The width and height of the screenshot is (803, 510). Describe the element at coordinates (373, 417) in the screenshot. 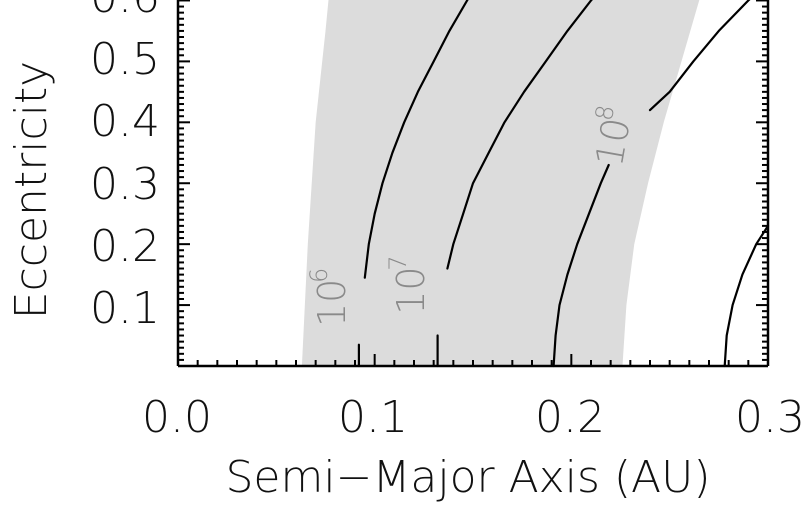

I see `x-tick-label-1: 0.1` at that location.